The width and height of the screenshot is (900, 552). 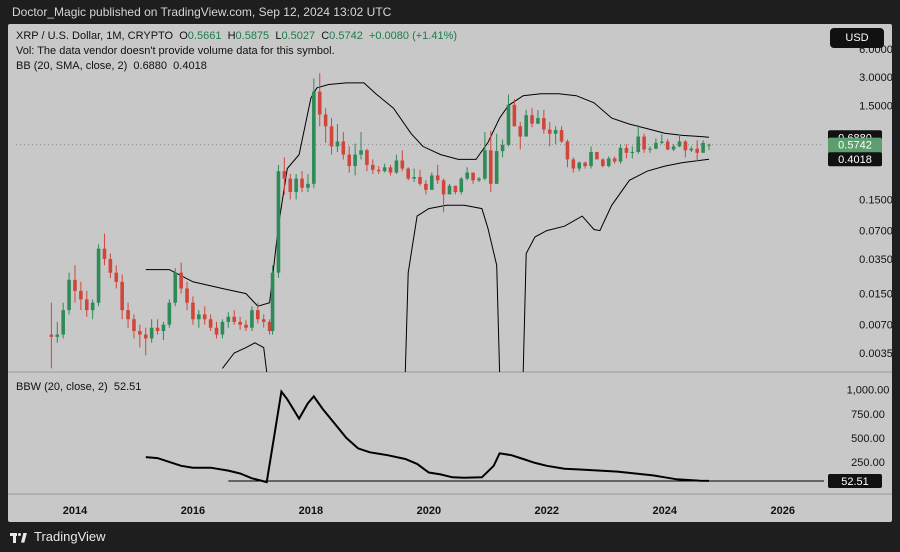 I want to click on symbol-name: XRP / U.S. Dollar, 1M, CRYPTO, so click(x=95, y=36).